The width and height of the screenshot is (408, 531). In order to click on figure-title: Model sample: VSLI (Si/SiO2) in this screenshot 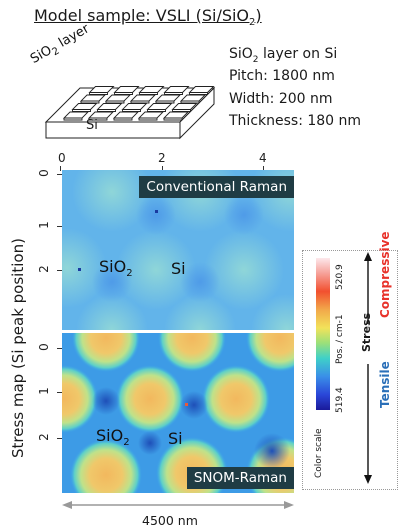, I will do `click(148, 17)`.